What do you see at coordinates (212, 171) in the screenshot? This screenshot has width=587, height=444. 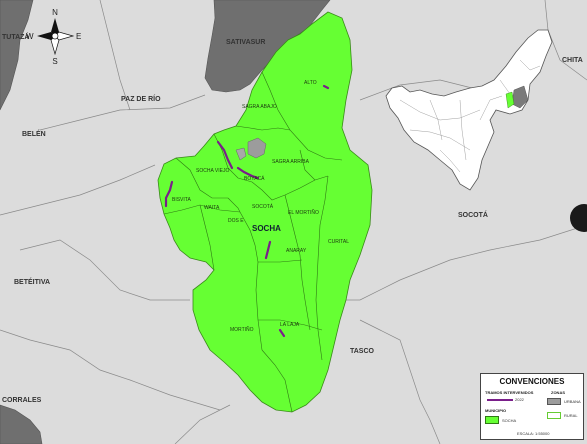 I see `vereda-socha-viejo: SOCHA VIEJO` at bounding box center [212, 171].